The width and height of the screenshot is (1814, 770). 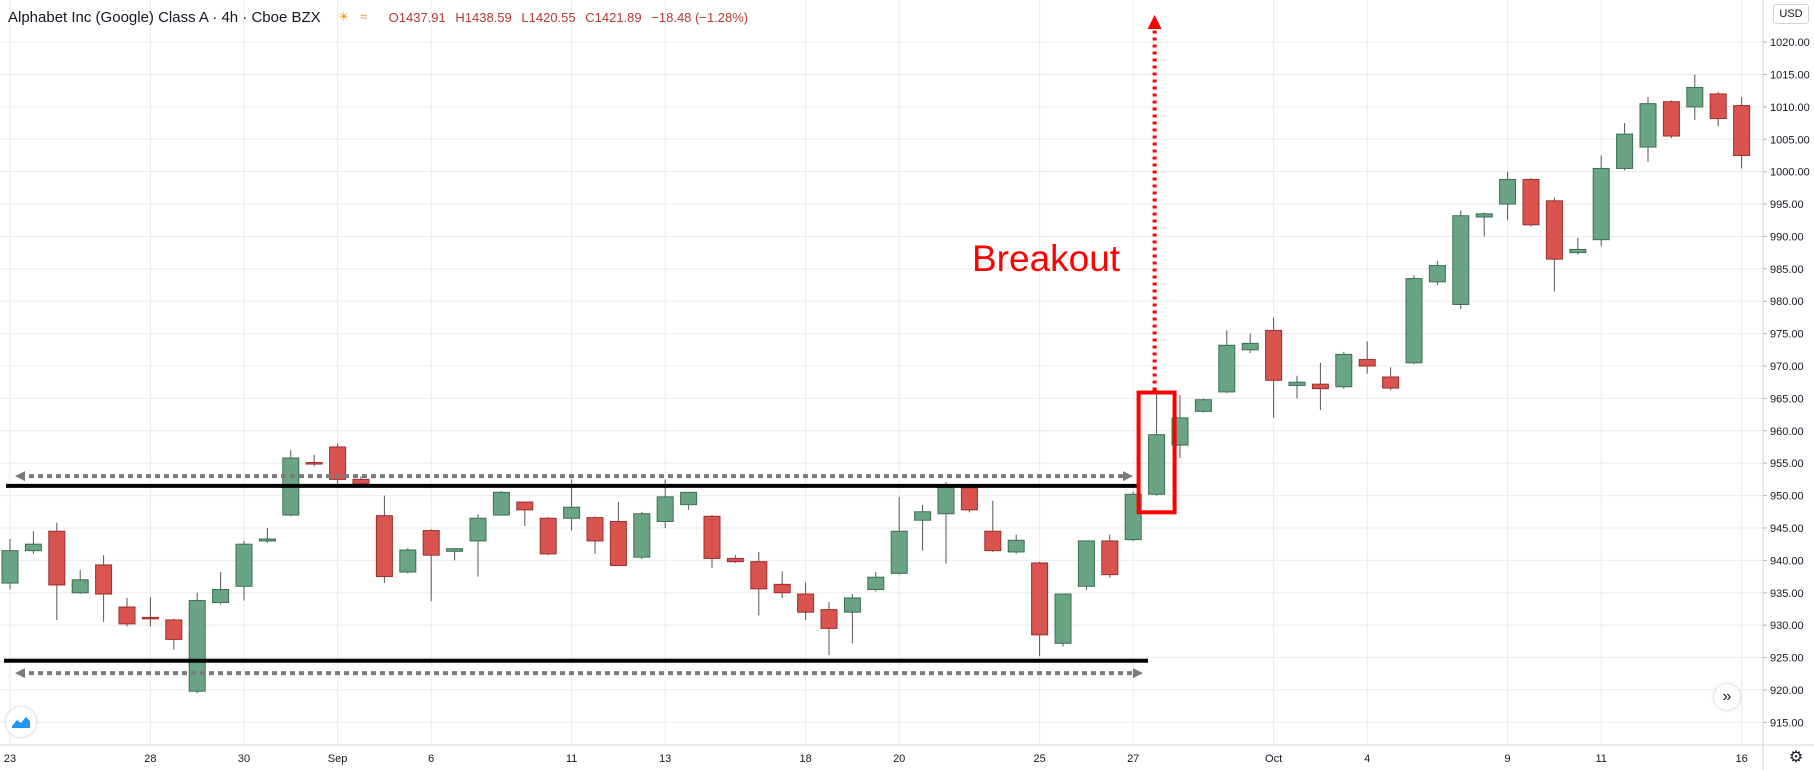 I want to click on y-tick-label: 955.00, so click(x=1787, y=464).